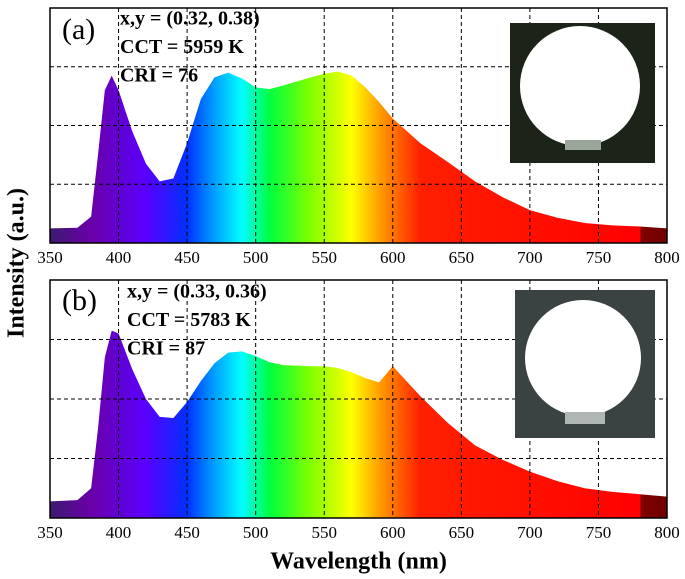 The image size is (685, 579). I want to click on x-axis-label: Wavelength (nm), so click(358, 562).